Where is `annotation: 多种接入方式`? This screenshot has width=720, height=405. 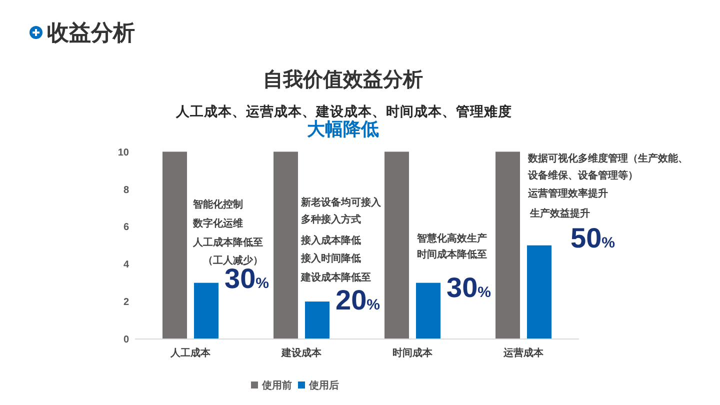
annotation: 多种接入方式 is located at coordinates (331, 220).